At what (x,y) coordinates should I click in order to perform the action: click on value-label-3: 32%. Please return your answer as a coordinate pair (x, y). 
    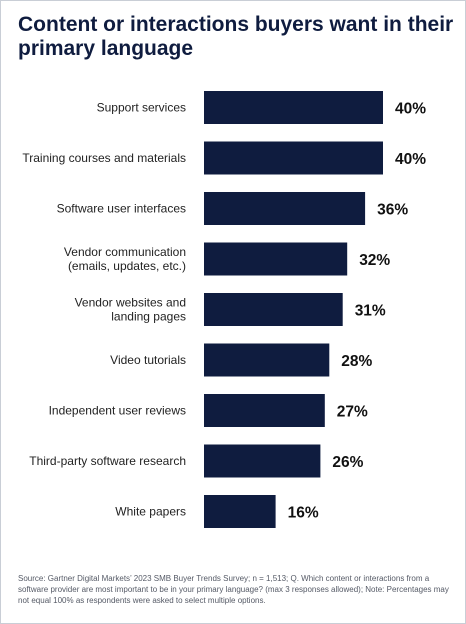
    Looking at the image, I should click on (374, 260).